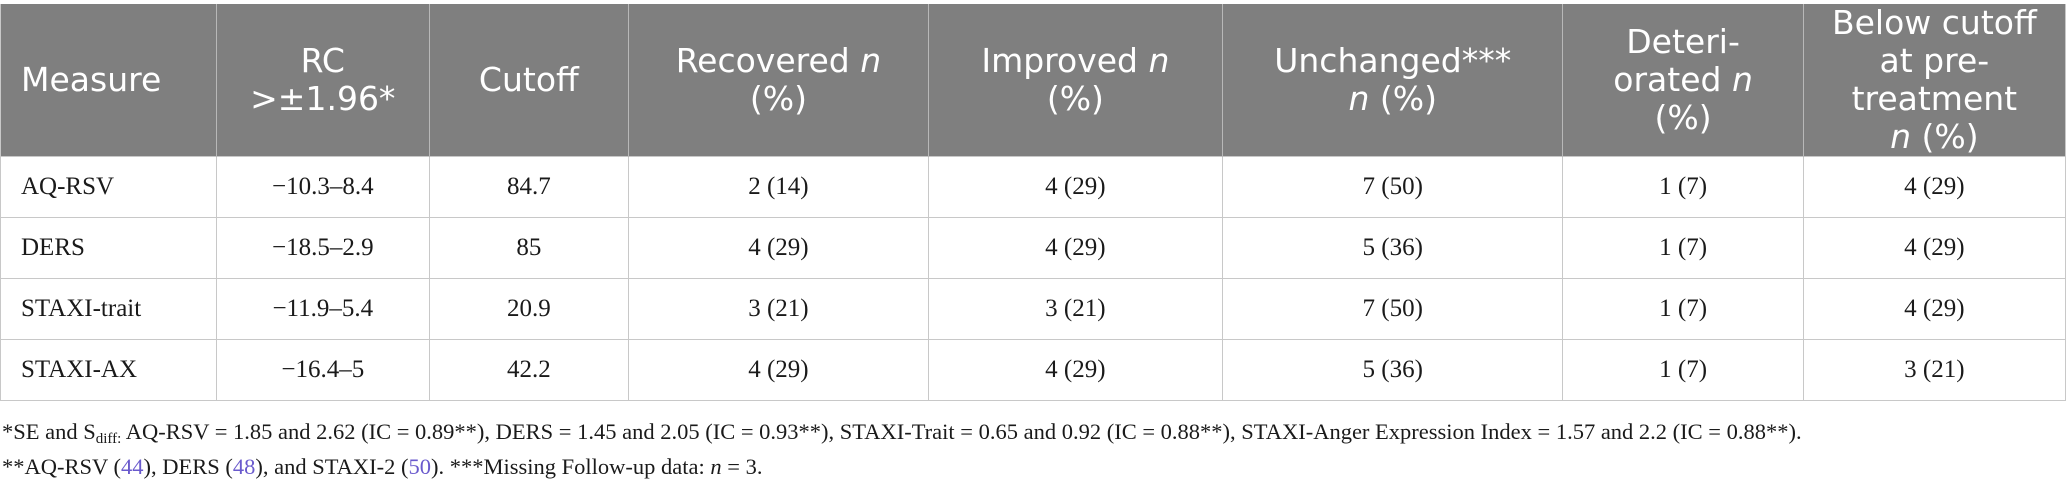 The width and height of the screenshot is (2067, 496). I want to click on cell-below-cutoff: 3 (21), so click(1934, 370).